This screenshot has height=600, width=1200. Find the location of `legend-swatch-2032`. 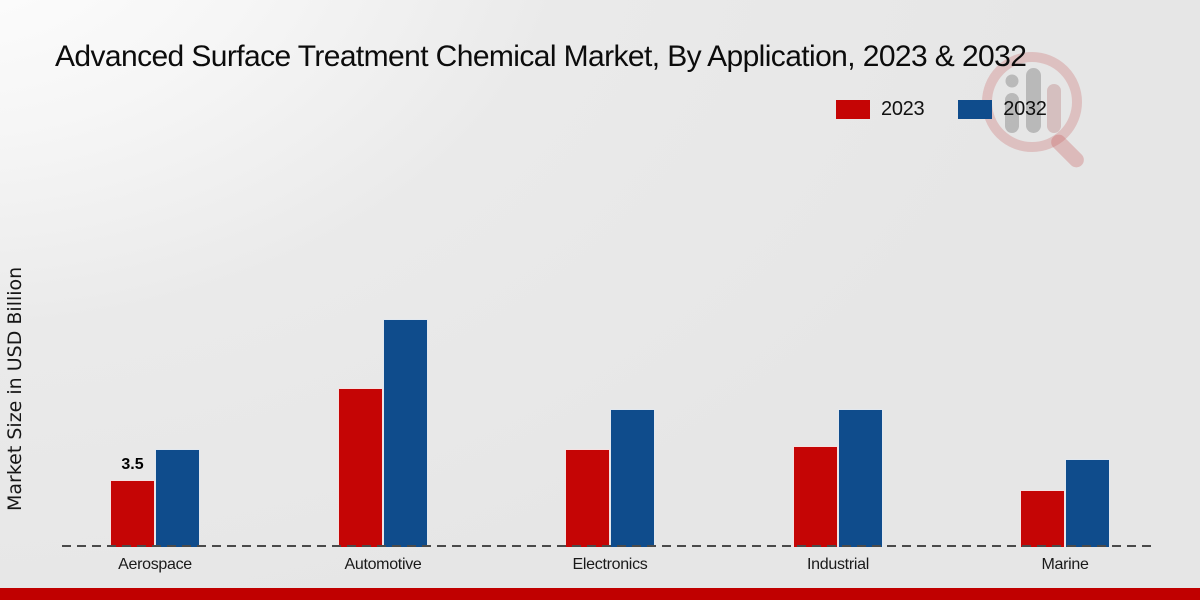

legend-swatch-2032 is located at coordinates (975, 109).